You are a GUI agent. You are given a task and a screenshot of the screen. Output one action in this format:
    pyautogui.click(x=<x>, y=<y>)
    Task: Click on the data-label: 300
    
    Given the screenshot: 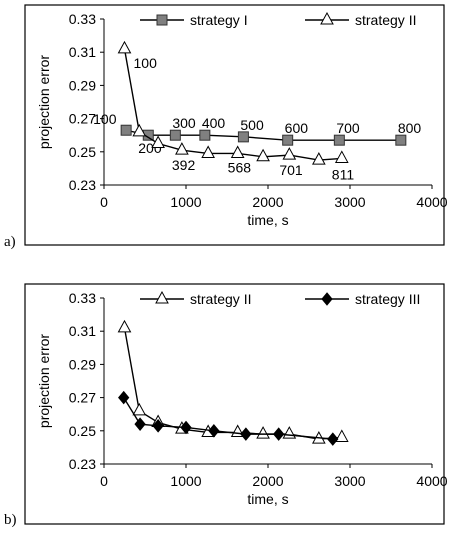 What is the action you would take?
    pyautogui.click(x=184, y=123)
    